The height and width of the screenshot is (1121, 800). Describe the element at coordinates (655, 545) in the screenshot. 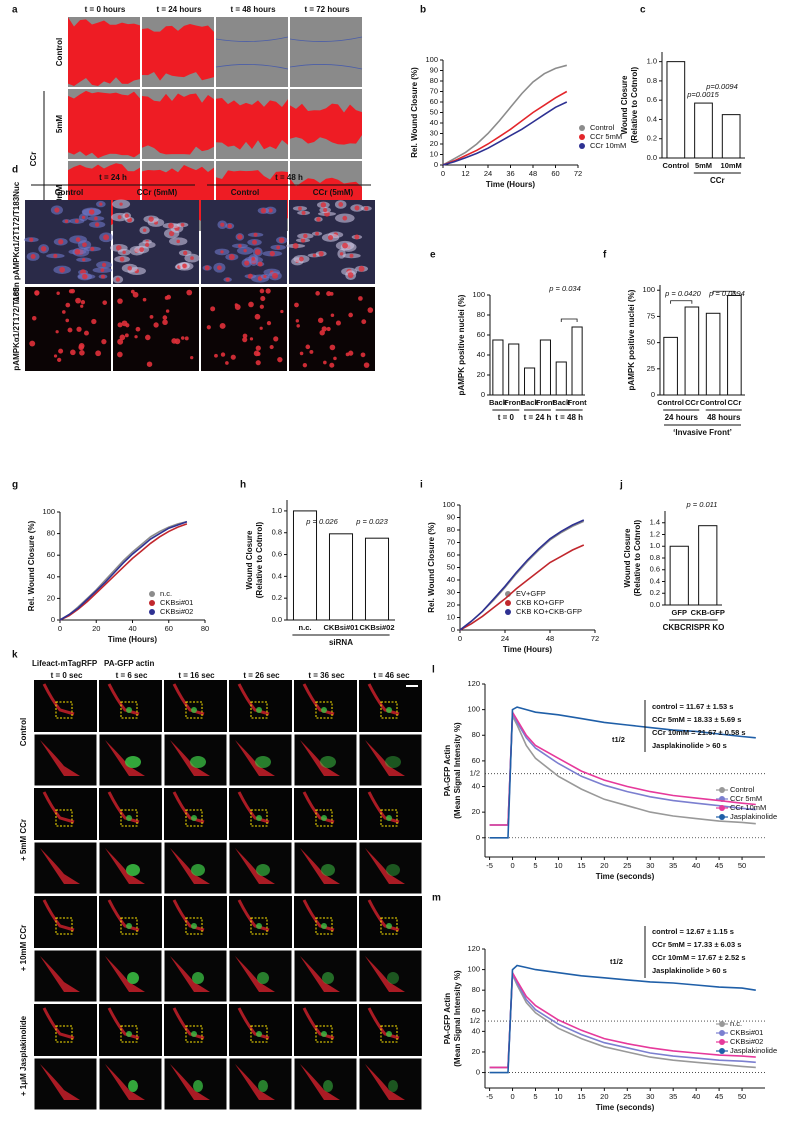

I see `y-tick-label: 1.0` at that location.